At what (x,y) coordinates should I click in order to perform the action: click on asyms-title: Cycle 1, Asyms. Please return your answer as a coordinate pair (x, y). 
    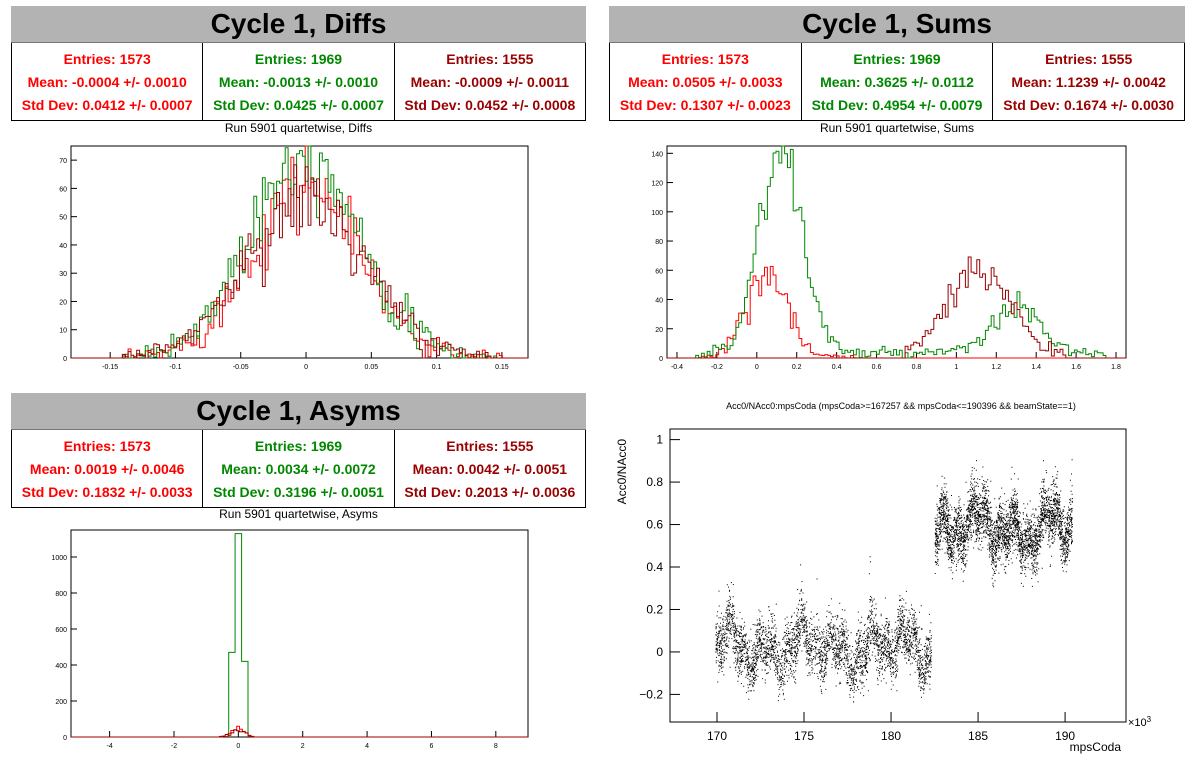
    Looking at the image, I should click on (298, 411).